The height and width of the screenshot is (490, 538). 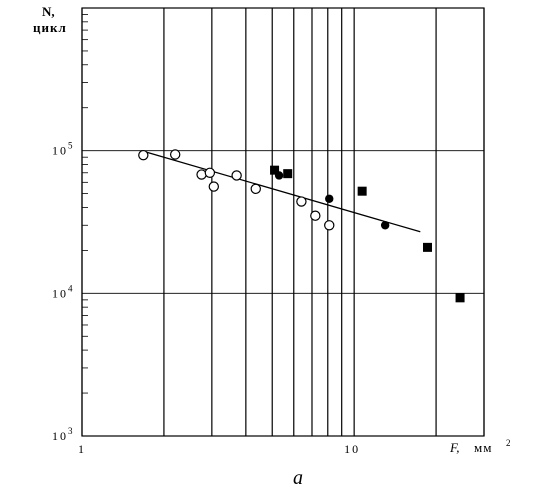 I want to click on x-axis-label-unit: мм, so click(x=483, y=447).